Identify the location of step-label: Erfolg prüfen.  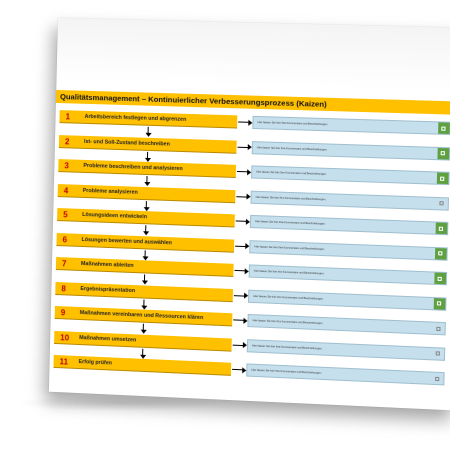
(95, 363).